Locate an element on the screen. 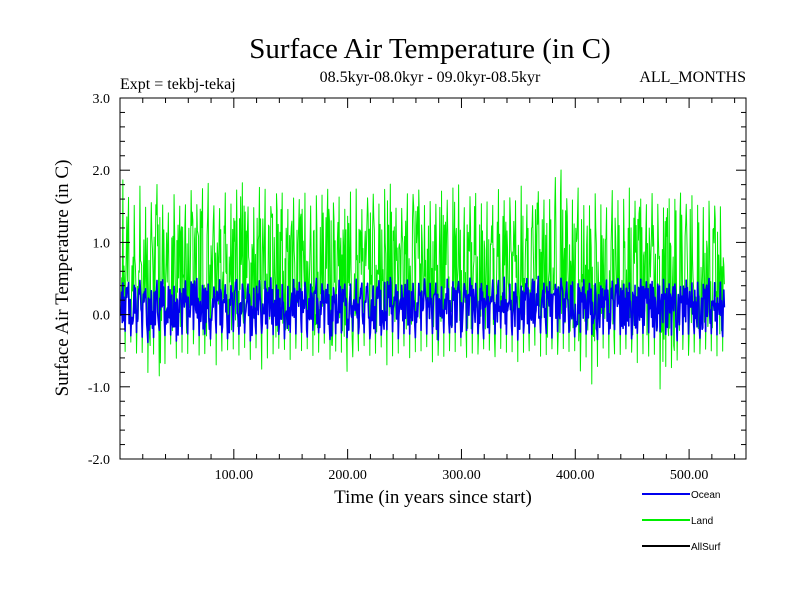  x-axis-label: Time (in years since start) is located at coordinates (433, 497).